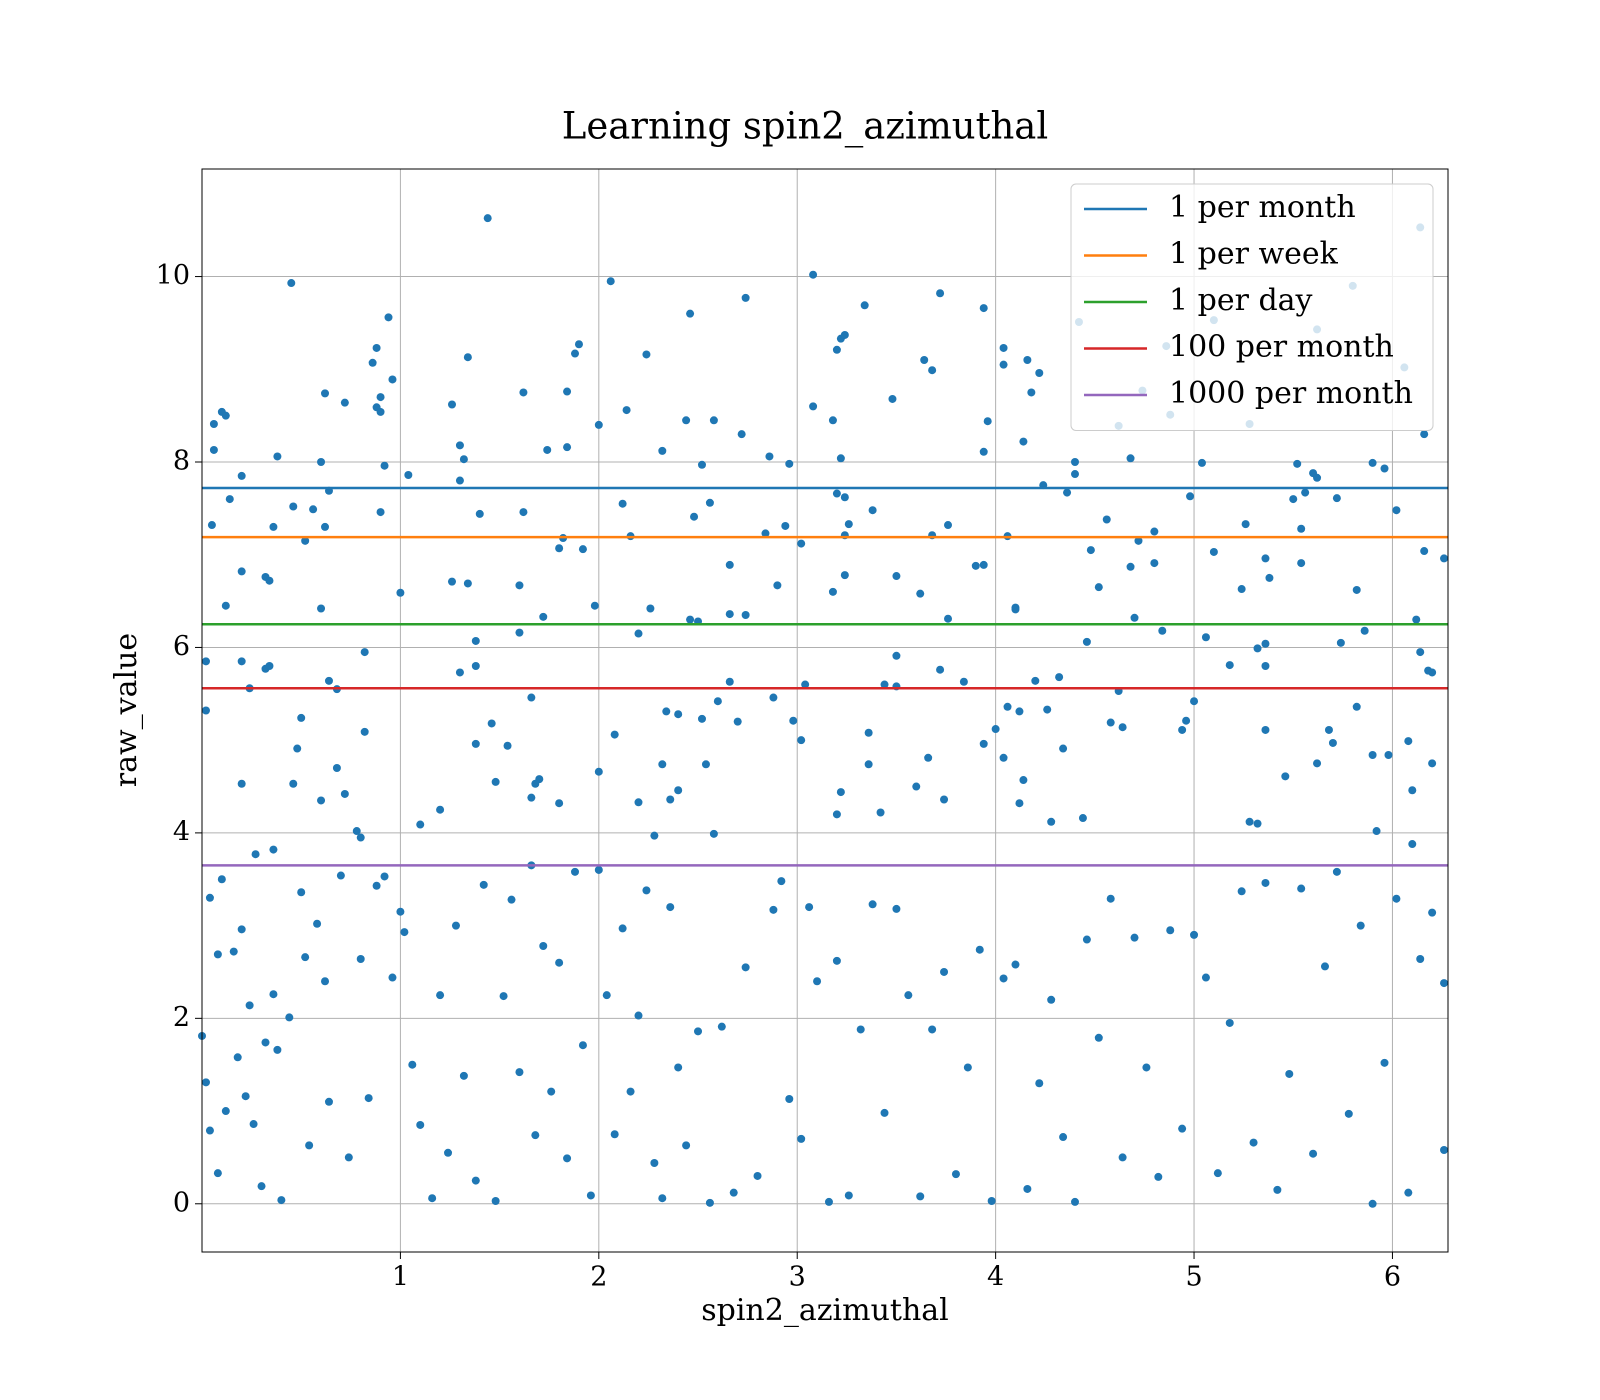 This screenshot has width=1600, height=1400. What do you see at coordinates (1392, 1277) in the screenshot?
I see `x-tick-label: 6` at bounding box center [1392, 1277].